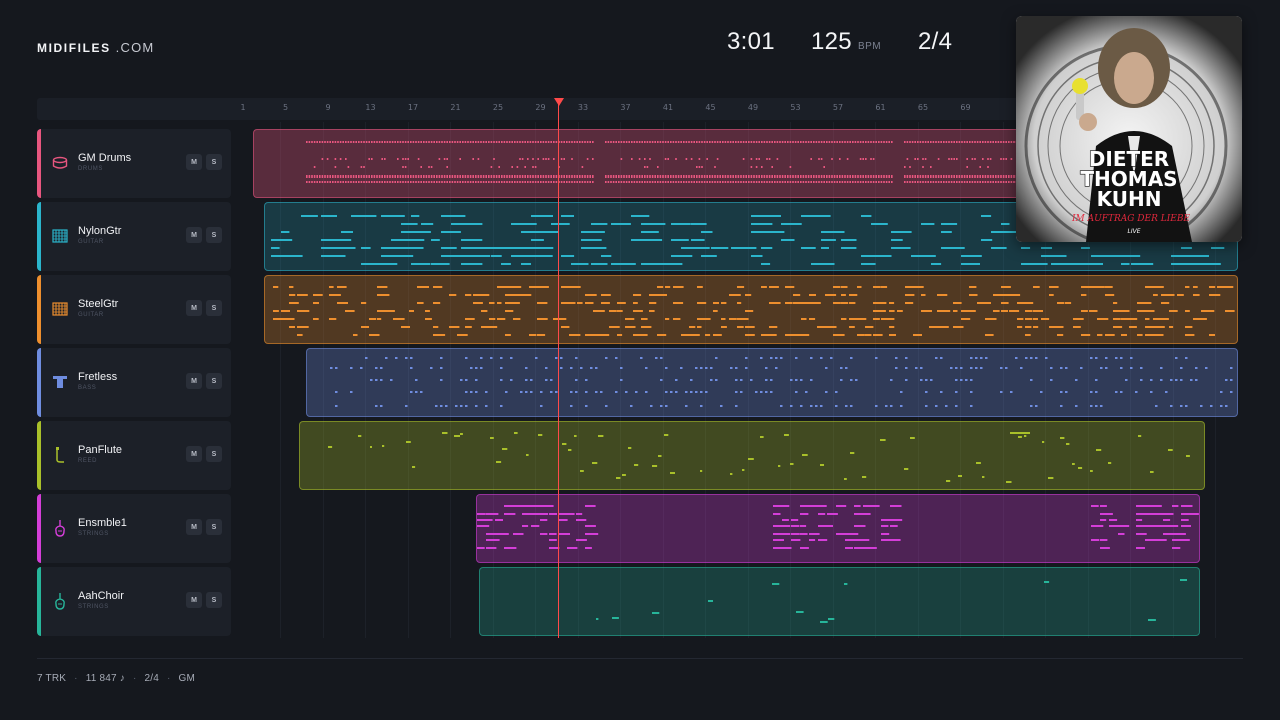 The image size is (1280, 720). What do you see at coordinates (831, 41) in the screenshot?
I see `tempo-value: 125` at bounding box center [831, 41].